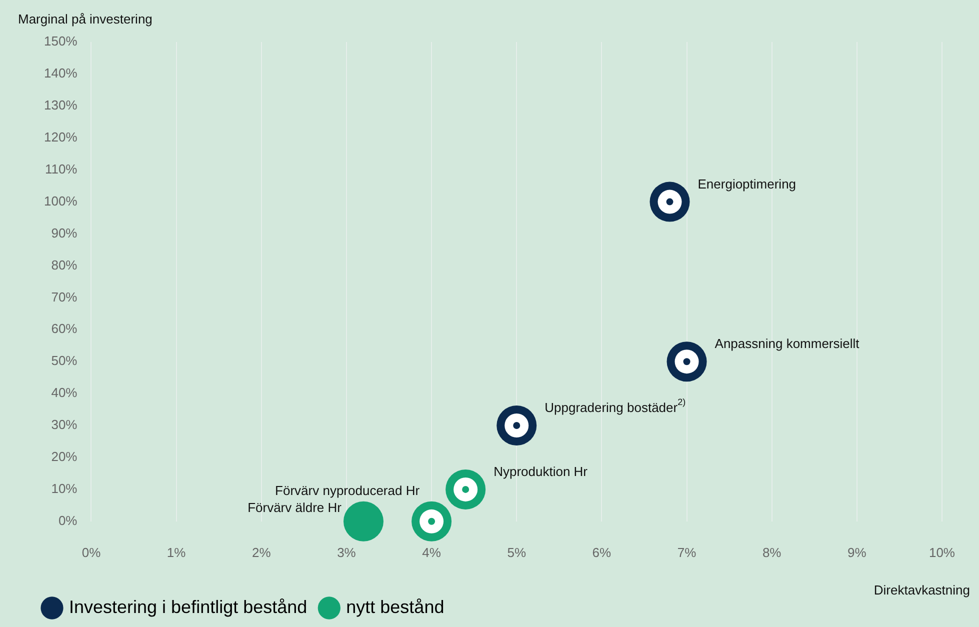 The height and width of the screenshot is (627, 979). I want to click on y-tick-label: 40%, so click(64, 392).